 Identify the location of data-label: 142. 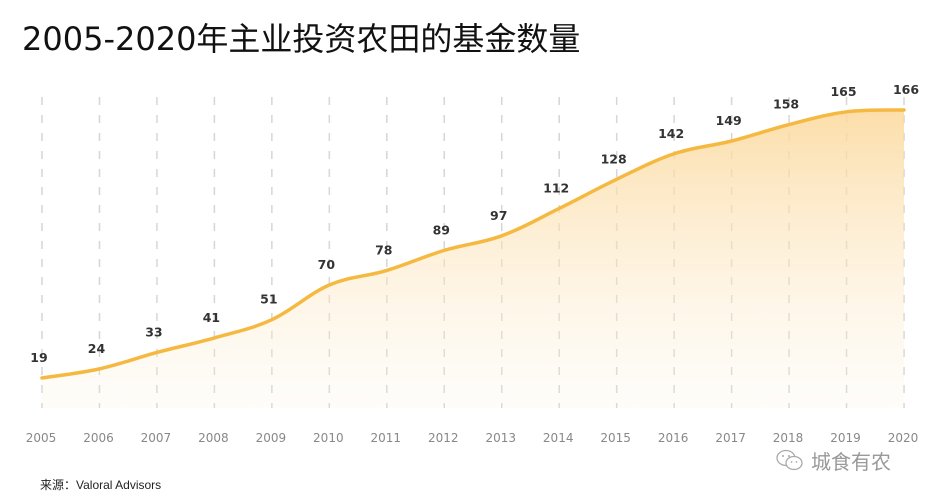
(671, 133).